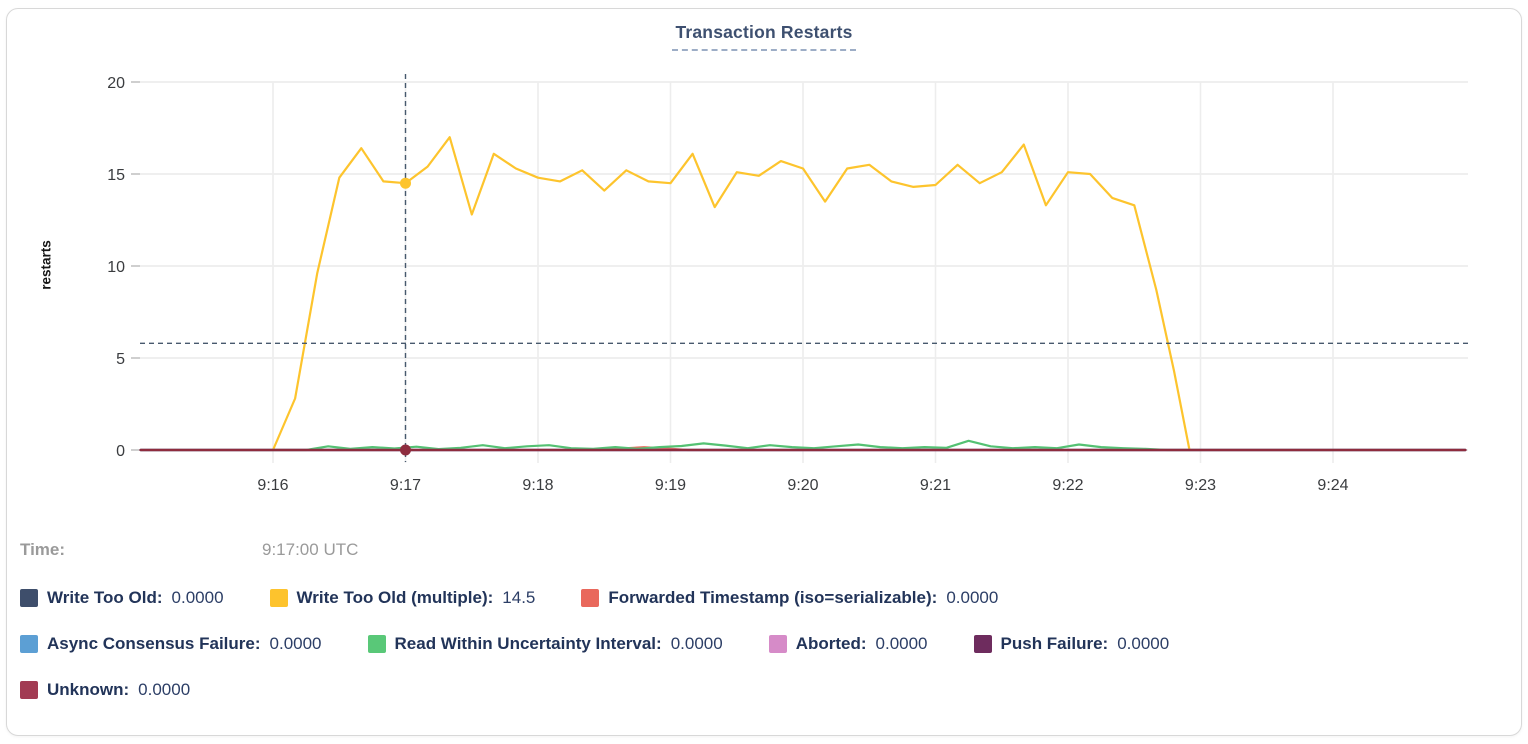 The image size is (1528, 744). Describe the element at coordinates (116, 267) in the screenshot. I see `y-tick-label: 10` at that location.